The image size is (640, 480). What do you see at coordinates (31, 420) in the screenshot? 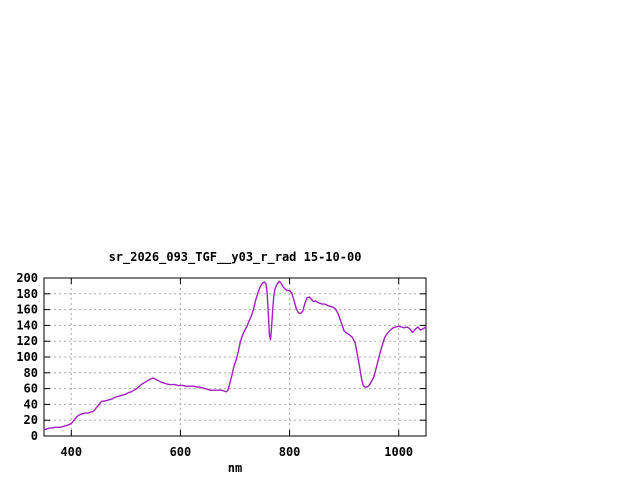
I see `y-tick-label: 20` at bounding box center [31, 420].